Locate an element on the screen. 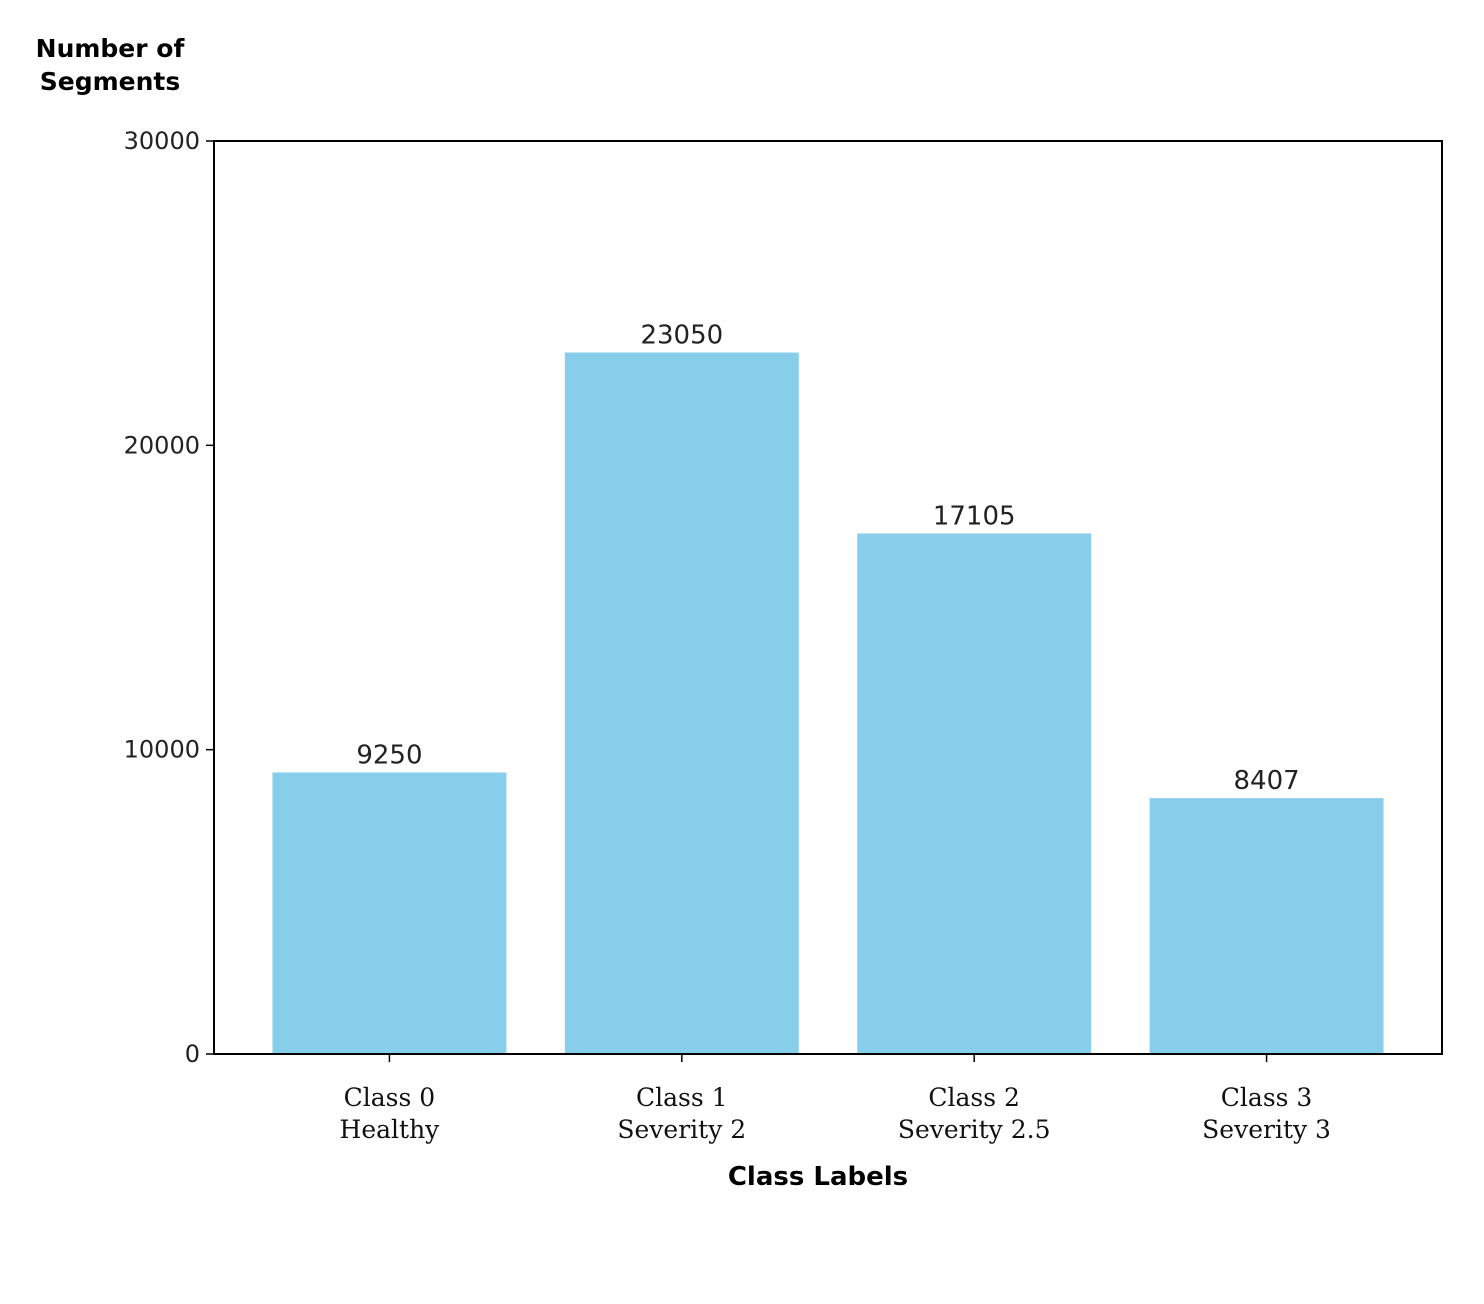  x-tick-label-0-line-0: Class 0 is located at coordinates (390, 1097).